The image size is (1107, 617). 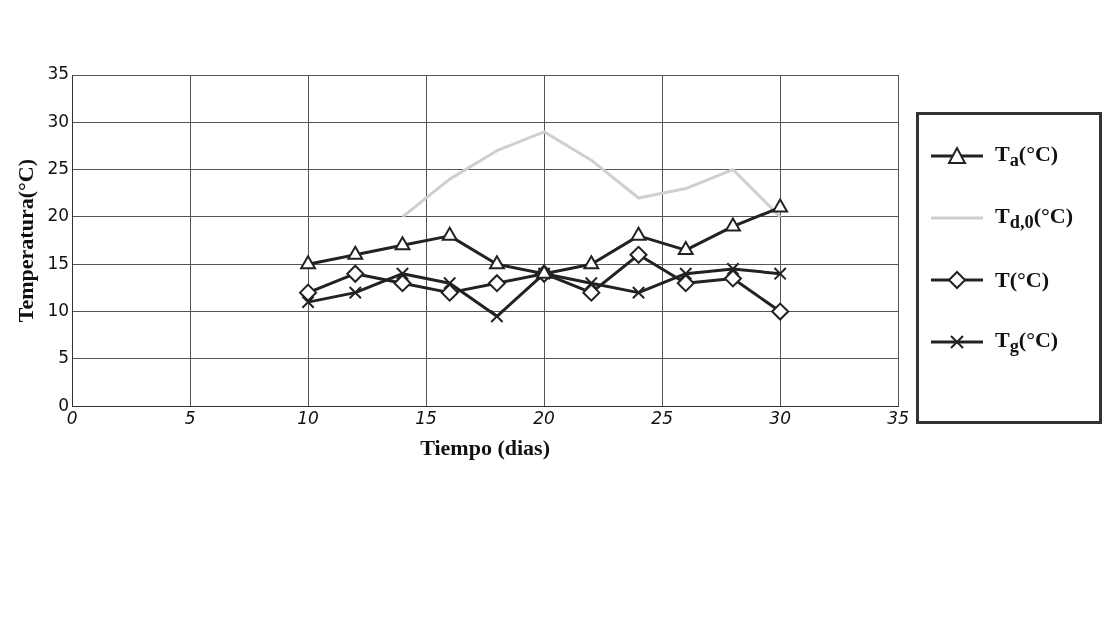 I want to click on y-tick-label: 5, so click(x=64, y=357).